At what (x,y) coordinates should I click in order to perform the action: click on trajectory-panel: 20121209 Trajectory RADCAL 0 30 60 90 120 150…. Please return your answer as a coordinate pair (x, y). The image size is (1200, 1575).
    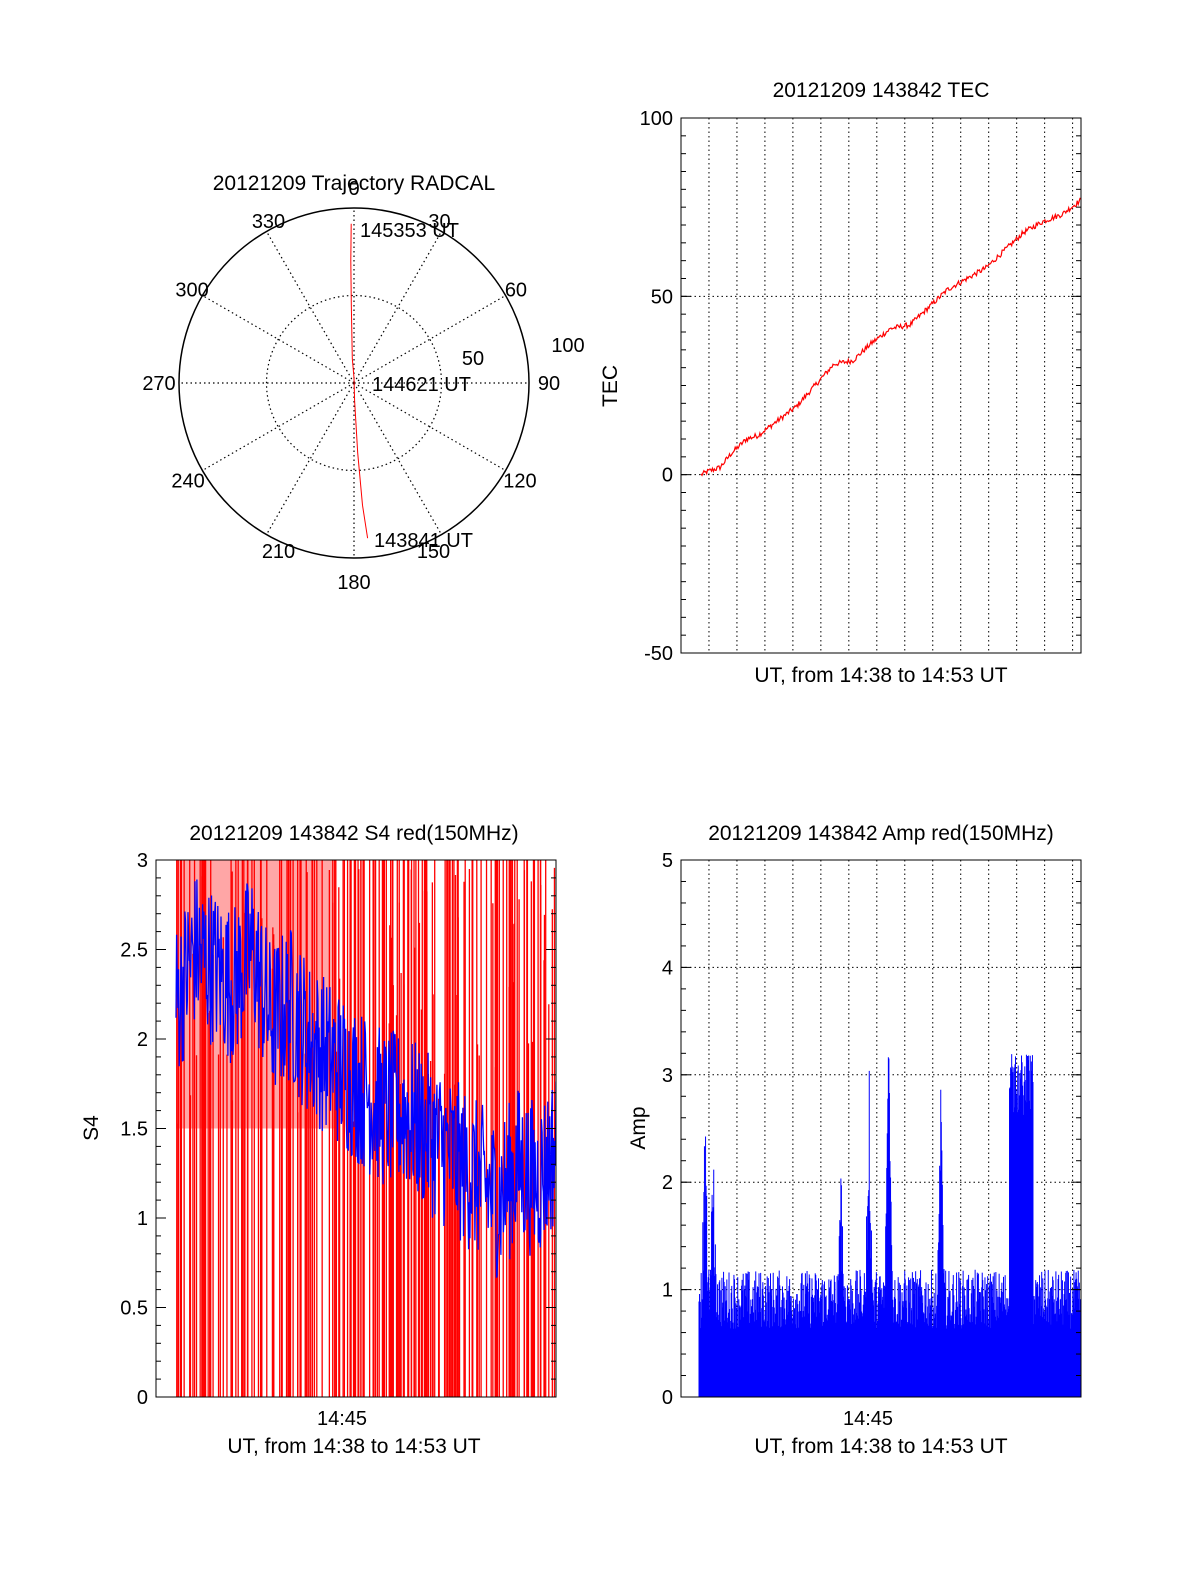
    Looking at the image, I should click on (363, 383).